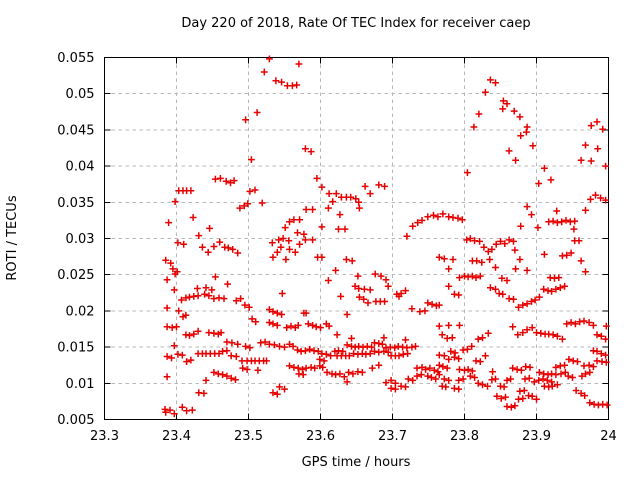 This screenshot has height=484, width=640. Describe the element at coordinates (80, 94) in the screenshot. I see `y-tick-label: 0.05` at that location.